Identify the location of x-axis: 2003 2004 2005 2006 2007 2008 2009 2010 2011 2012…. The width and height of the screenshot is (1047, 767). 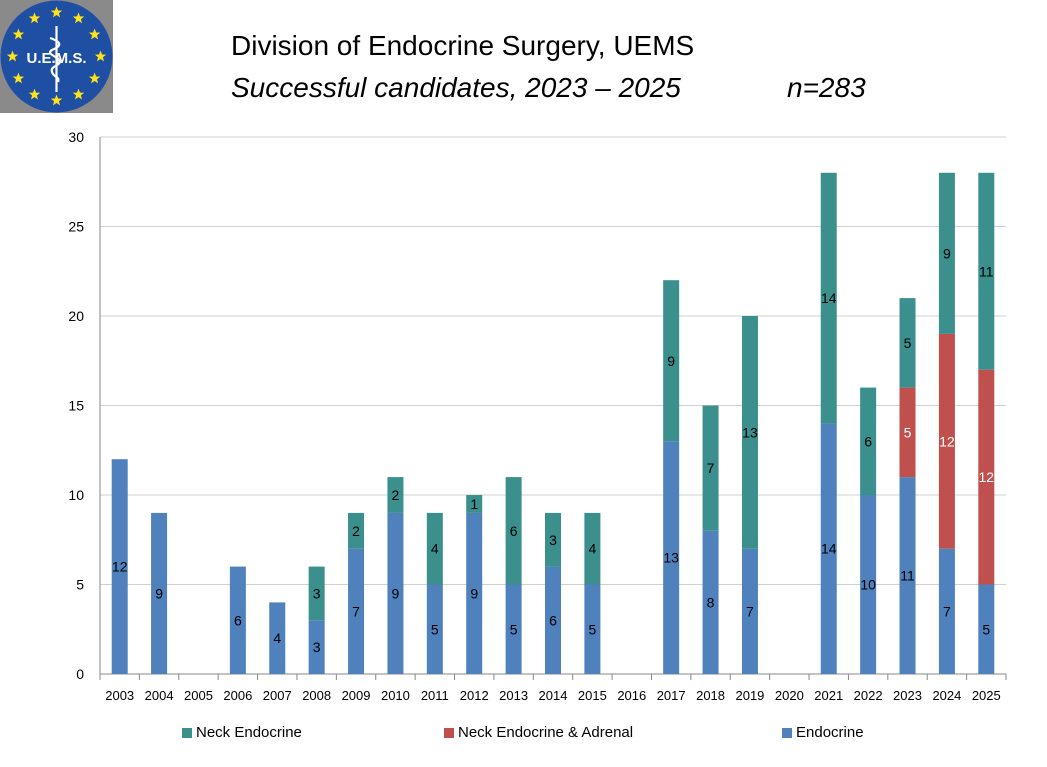
(553, 688).